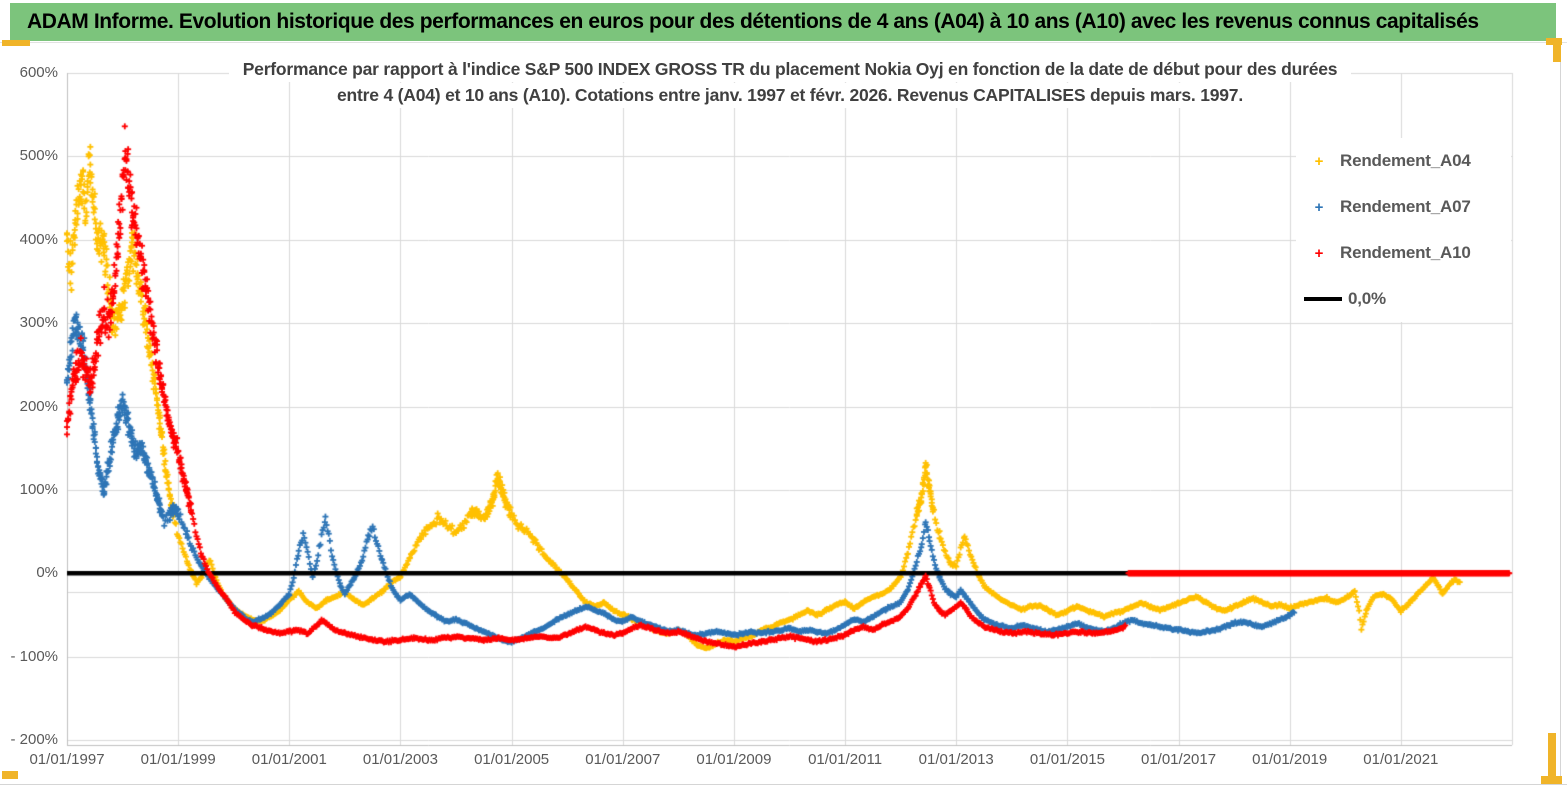  I want to click on x-tick-label: 01/01/2013, so click(956, 759).